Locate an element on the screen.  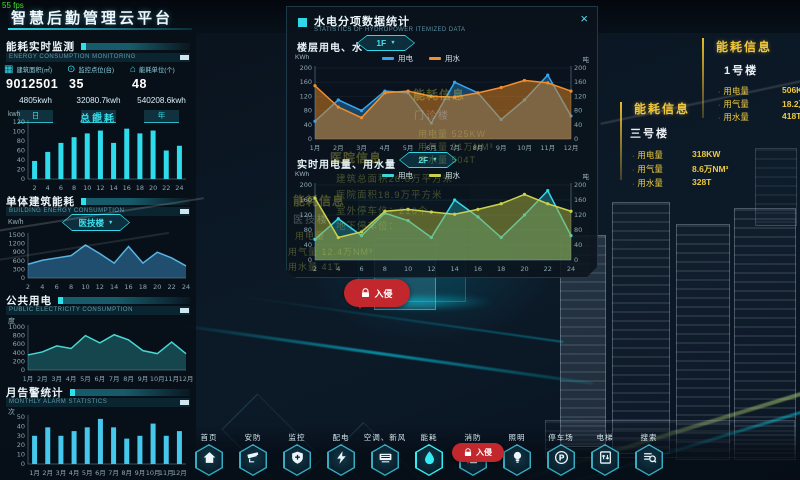
floor-selector-dropdown: 1F ▼ is located at coordinates (386, 43).